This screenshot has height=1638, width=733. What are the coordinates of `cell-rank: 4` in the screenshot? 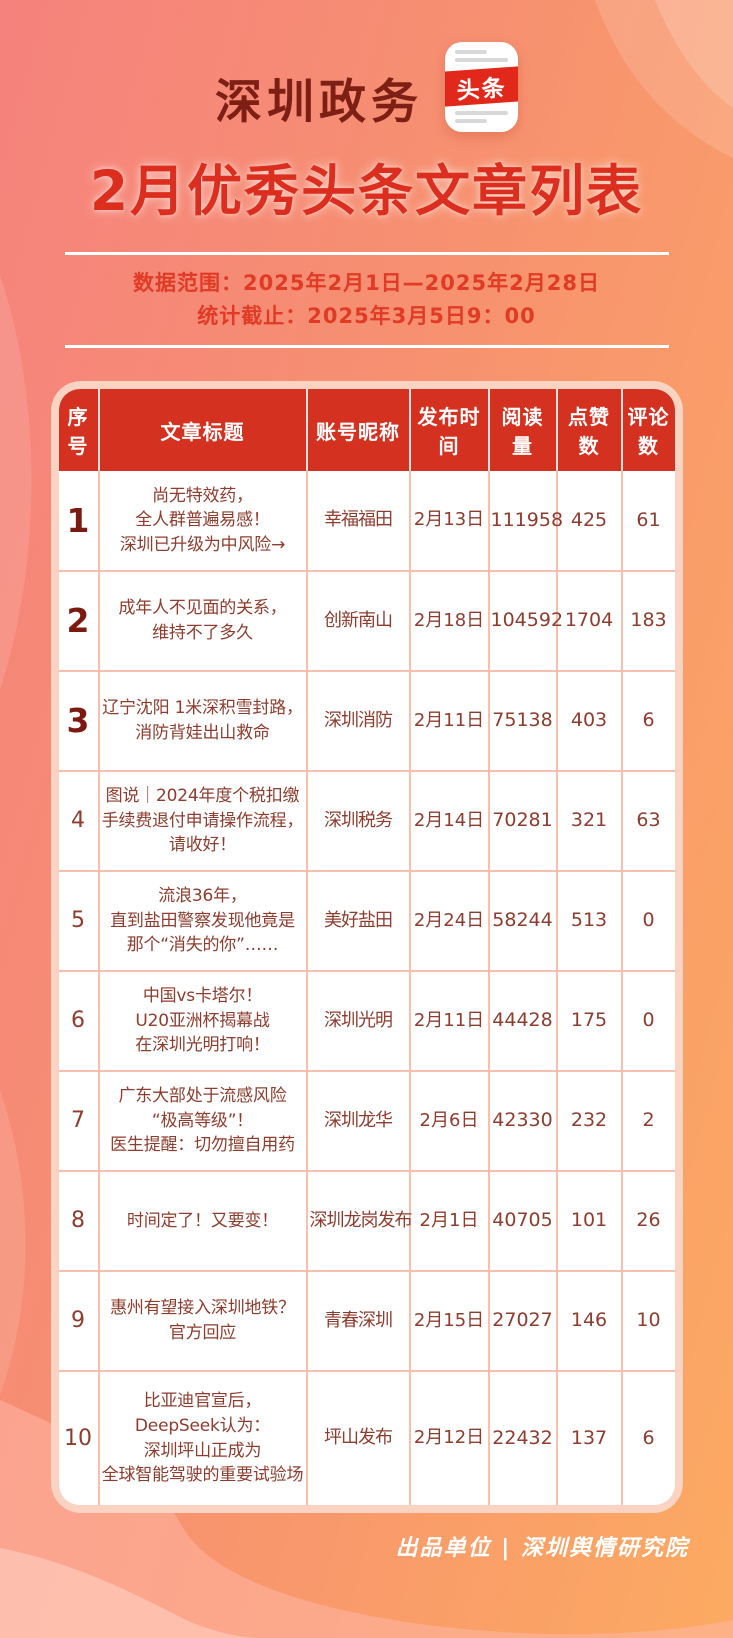 It's located at (78, 820).